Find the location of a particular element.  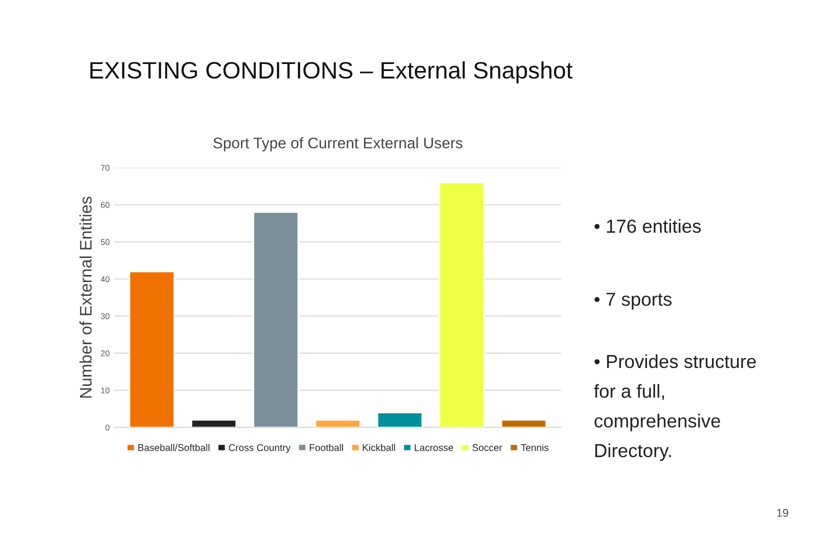

y-tick-label: 0 is located at coordinates (107, 427).